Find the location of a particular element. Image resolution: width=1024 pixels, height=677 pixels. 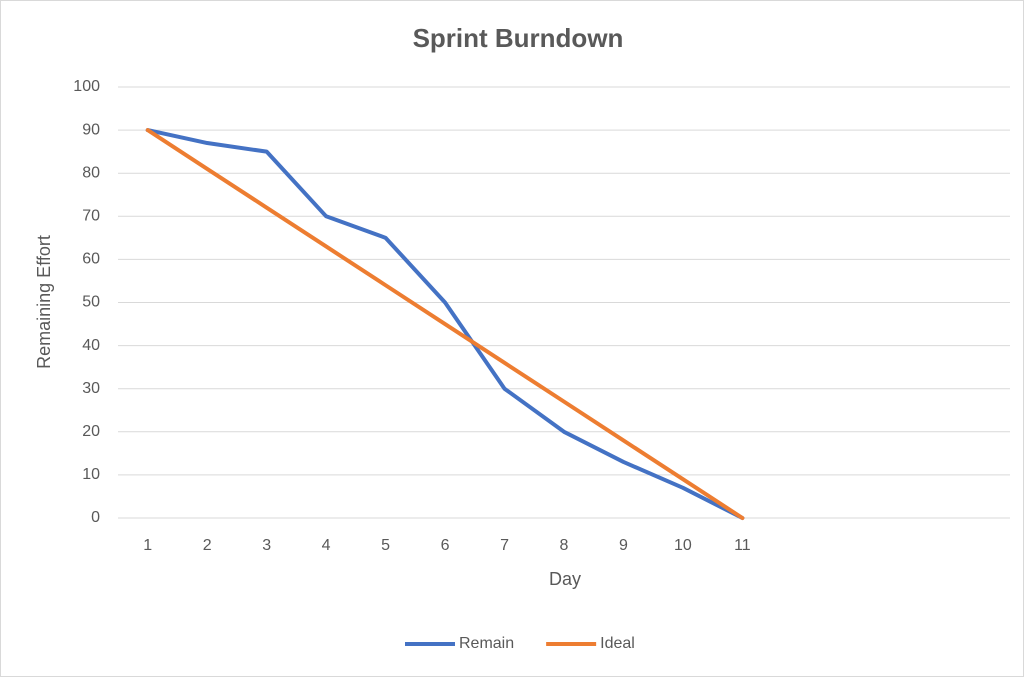

chart-title: Sprint Burndown is located at coordinates (518, 38).